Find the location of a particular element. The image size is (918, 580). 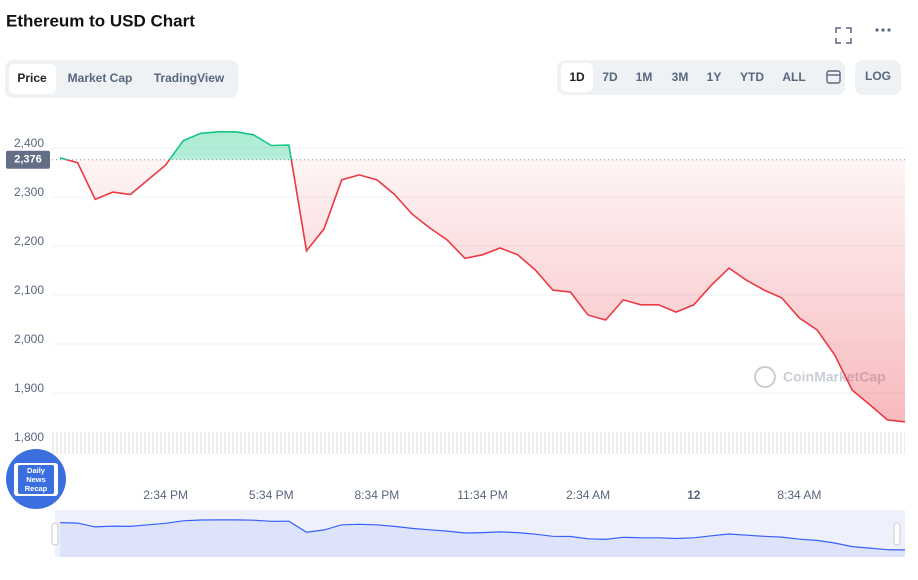

x-tick-label: 2:34 AM is located at coordinates (588, 495).